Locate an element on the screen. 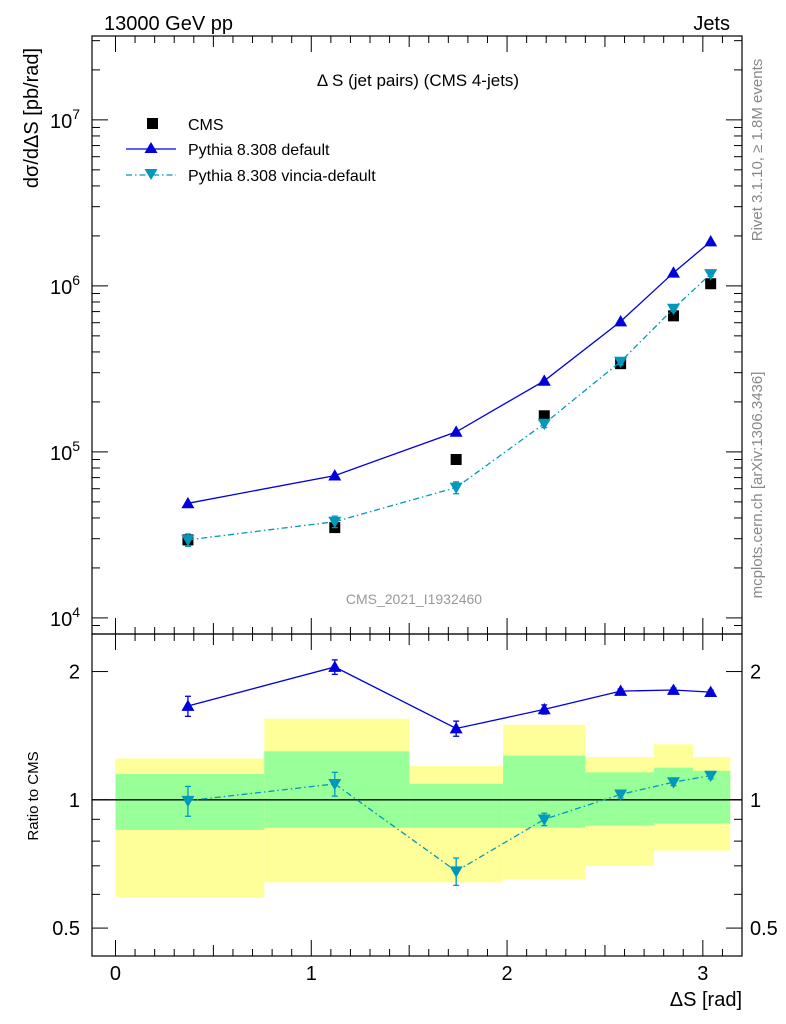  main-y-tick-label: 10⁶ is located at coordinates (65, 285).